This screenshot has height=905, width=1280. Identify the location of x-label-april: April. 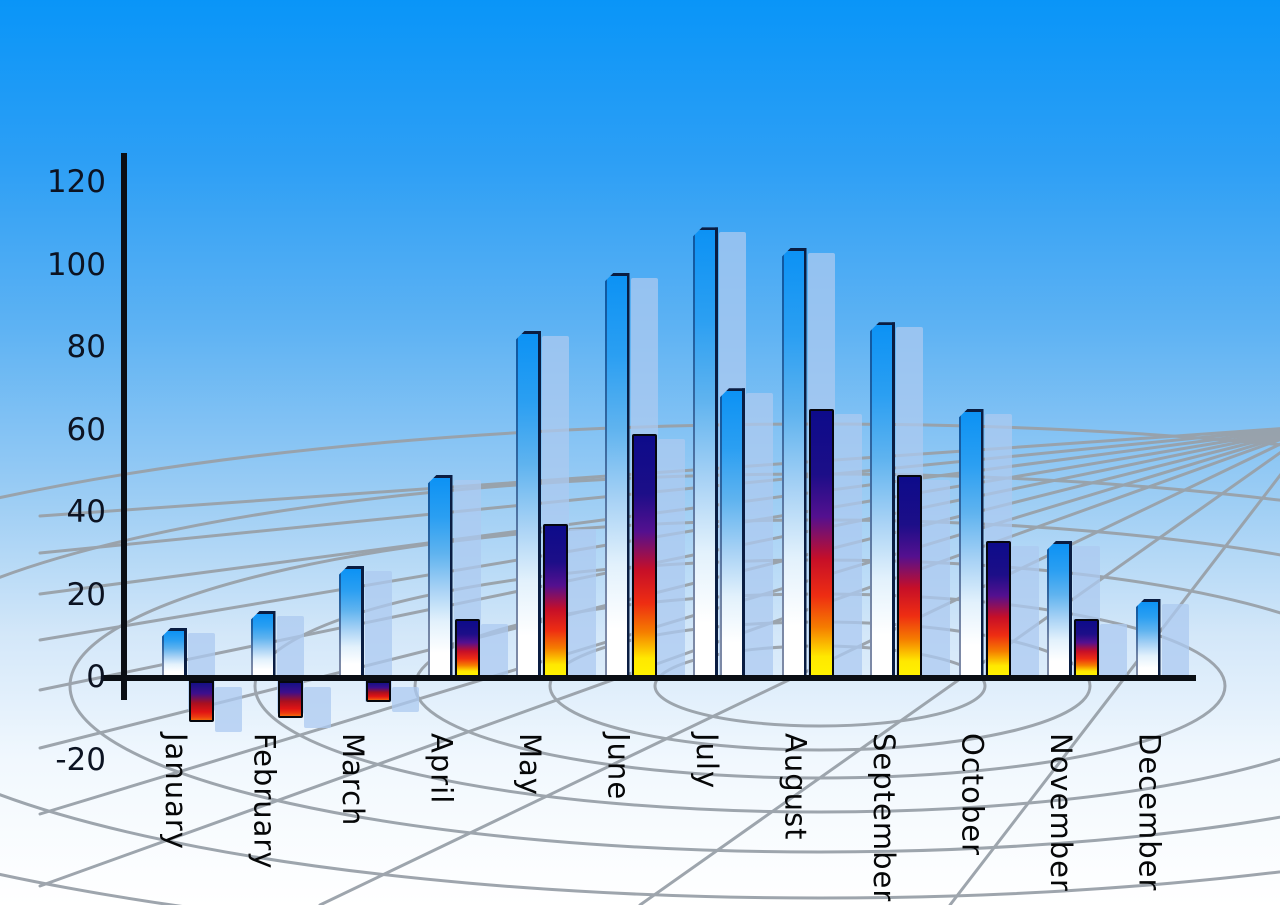
(441, 769).